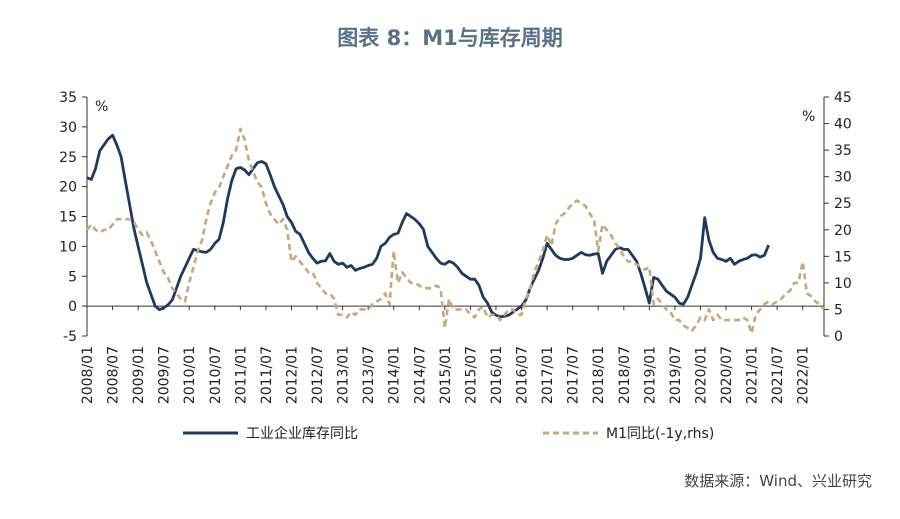  I want to click on x-tick-label: 2008/01, so click(88, 375).